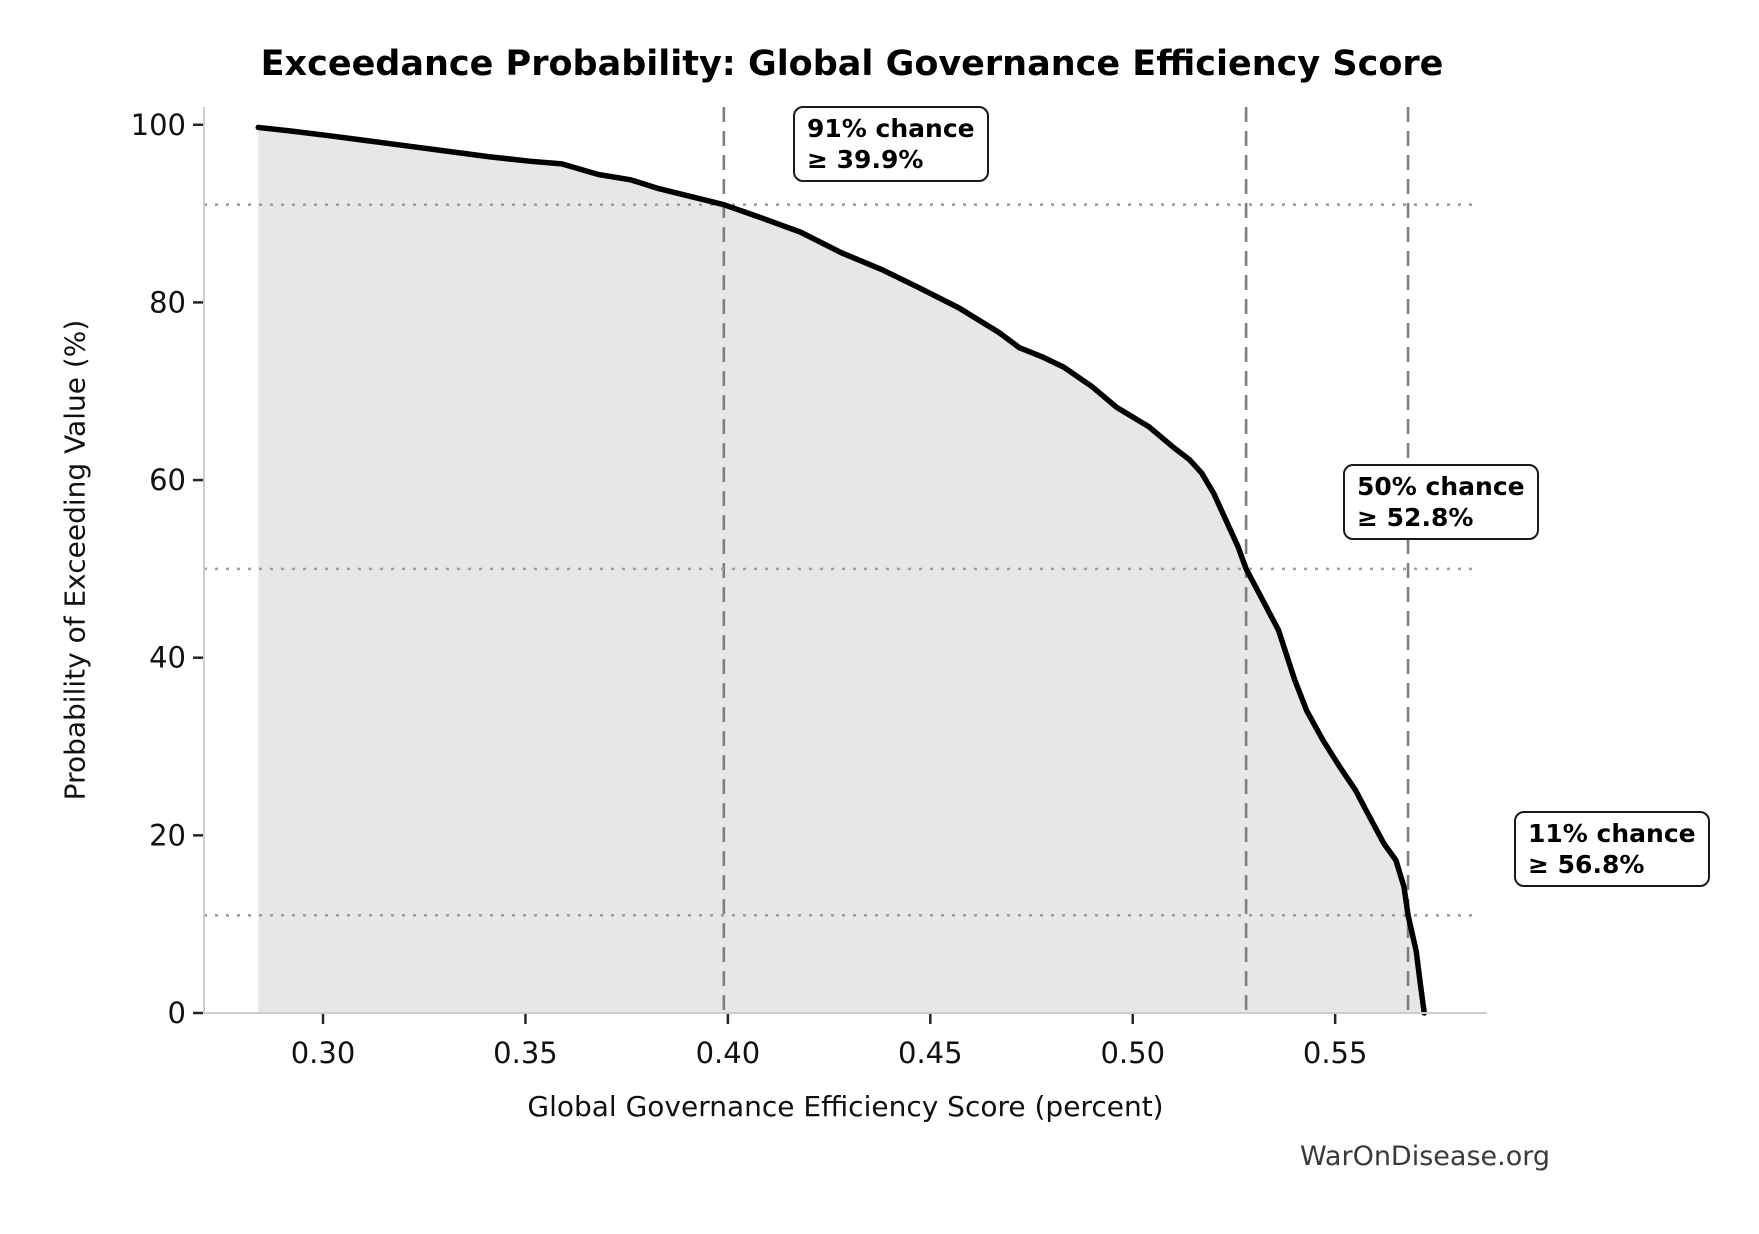  Describe the element at coordinates (158, 125) in the screenshot. I see `y-tick-label: 100` at that location.